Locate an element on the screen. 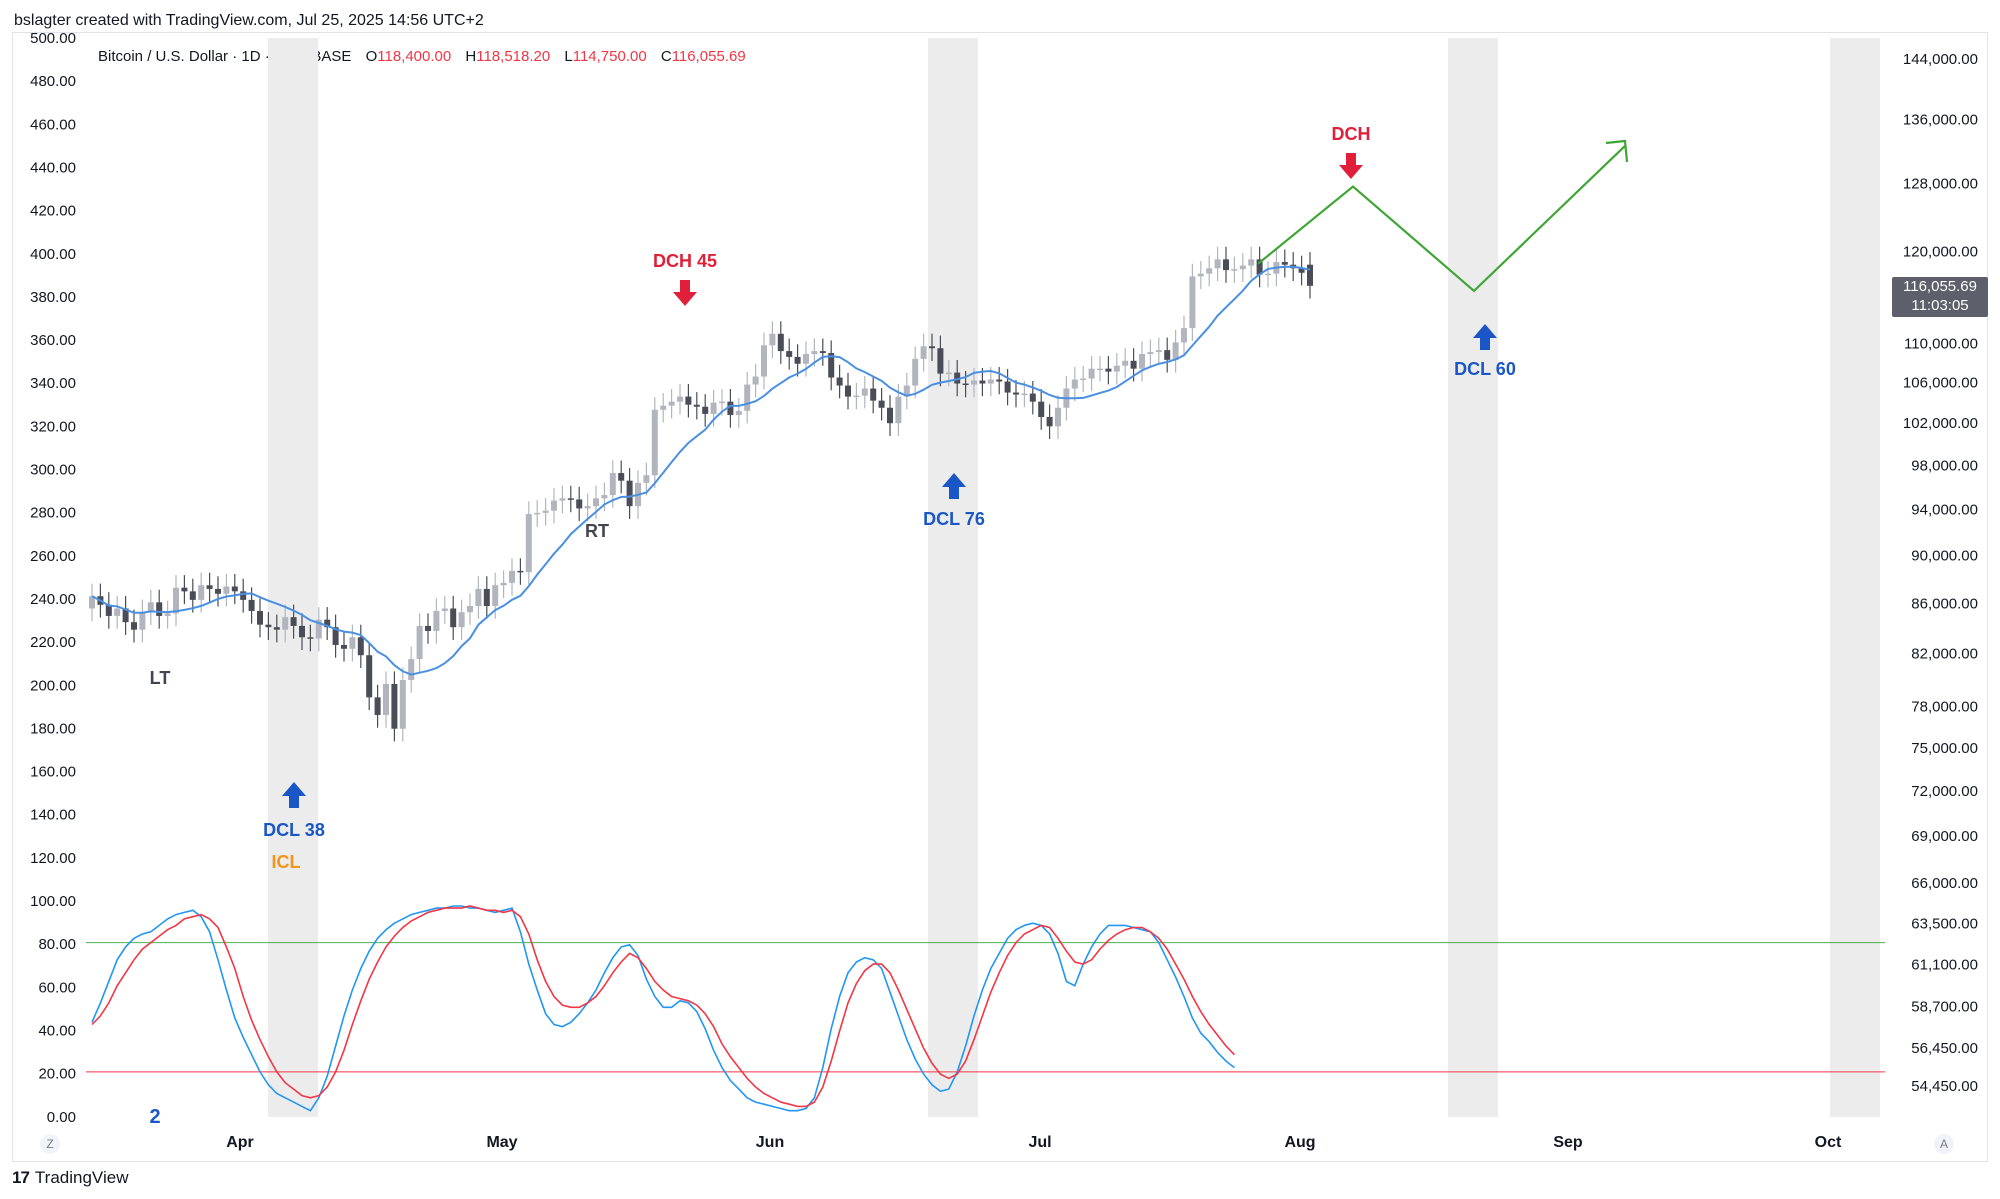 The image size is (2000, 1199). left-axis-tick: 300.00 is located at coordinates (53, 470).